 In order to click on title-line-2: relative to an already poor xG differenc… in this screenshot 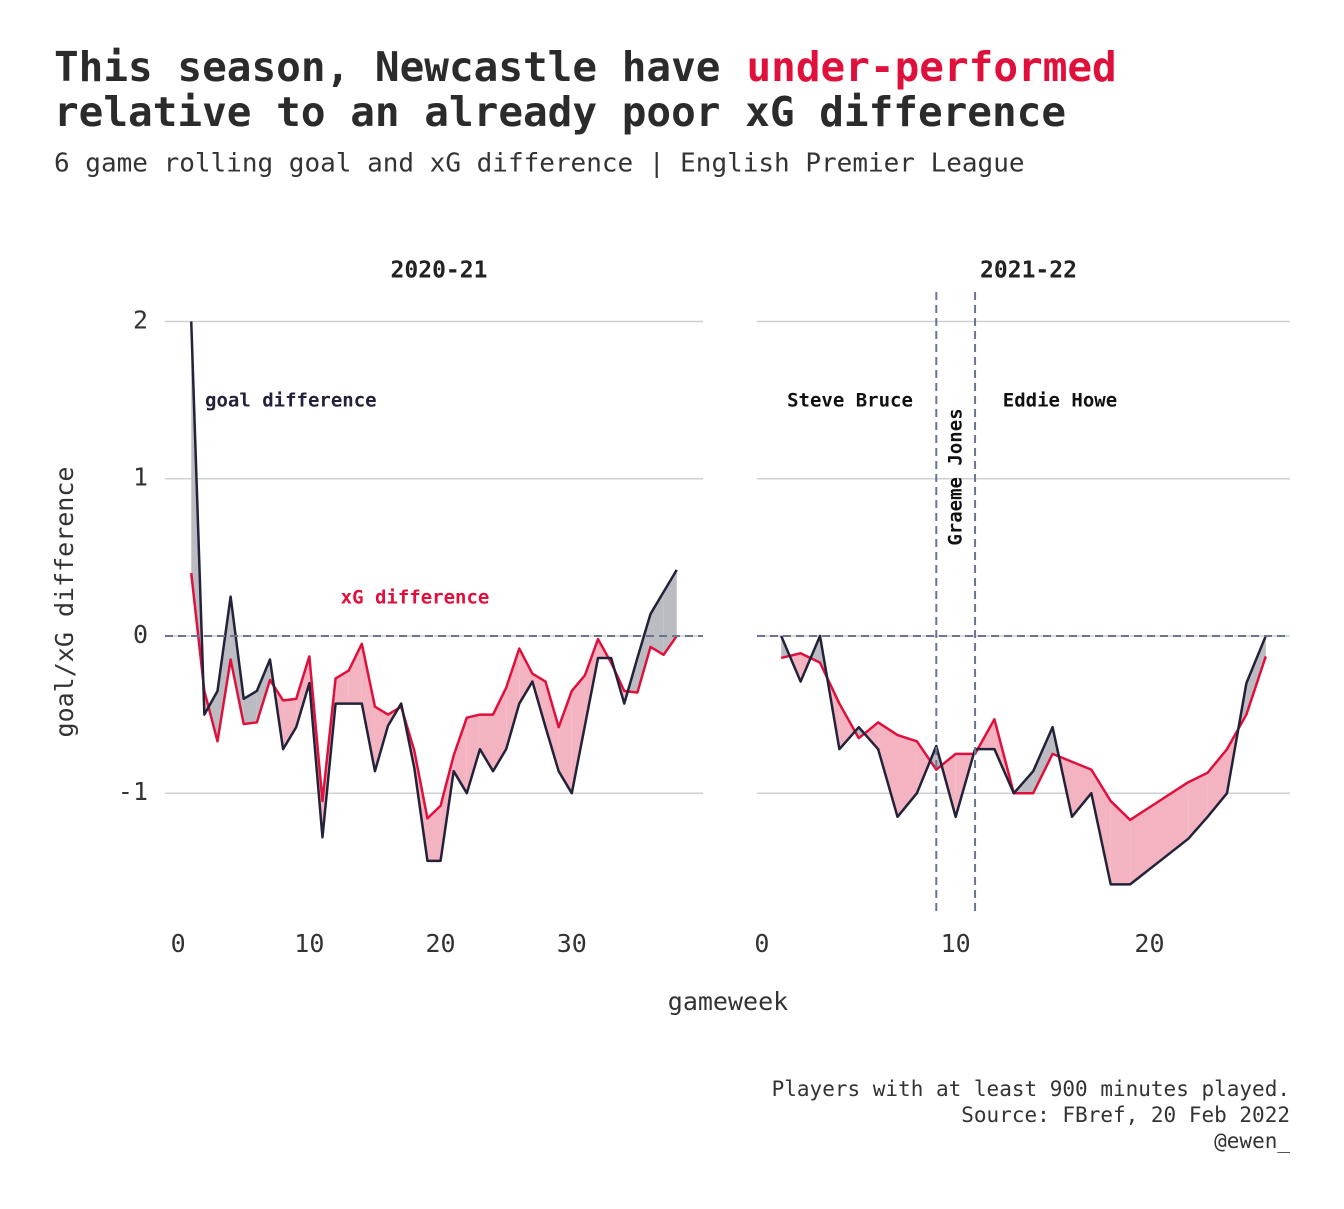, I will do `click(560, 112)`.